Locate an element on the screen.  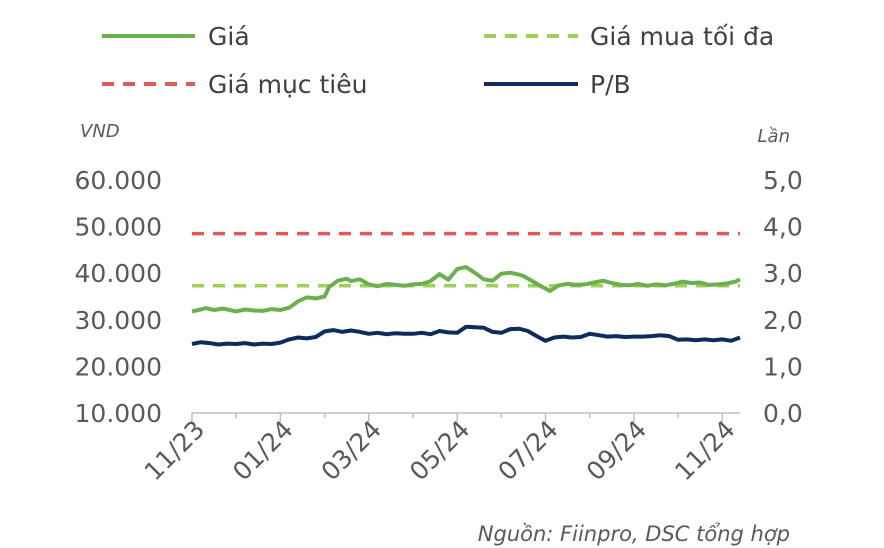
left-tick-label: 20.000 is located at coordinates (118, 366).